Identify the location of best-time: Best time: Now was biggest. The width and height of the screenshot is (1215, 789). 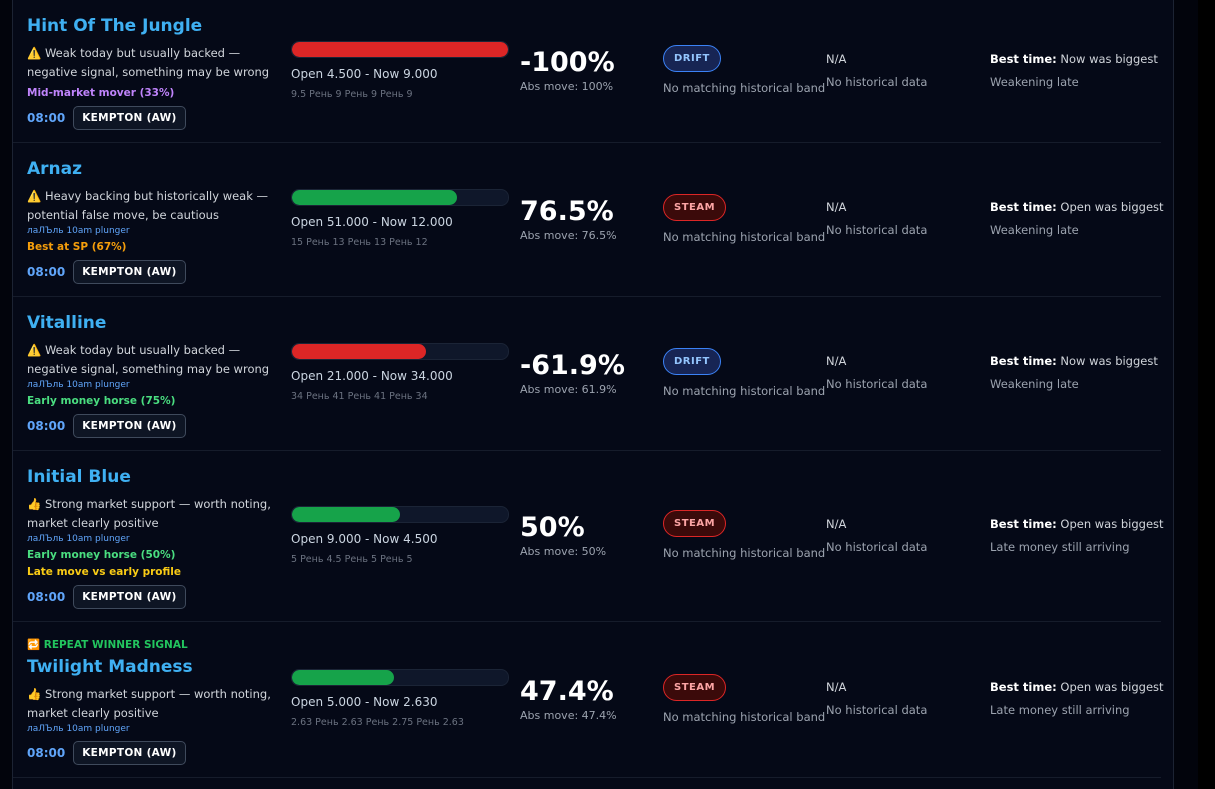
(1074, 361).